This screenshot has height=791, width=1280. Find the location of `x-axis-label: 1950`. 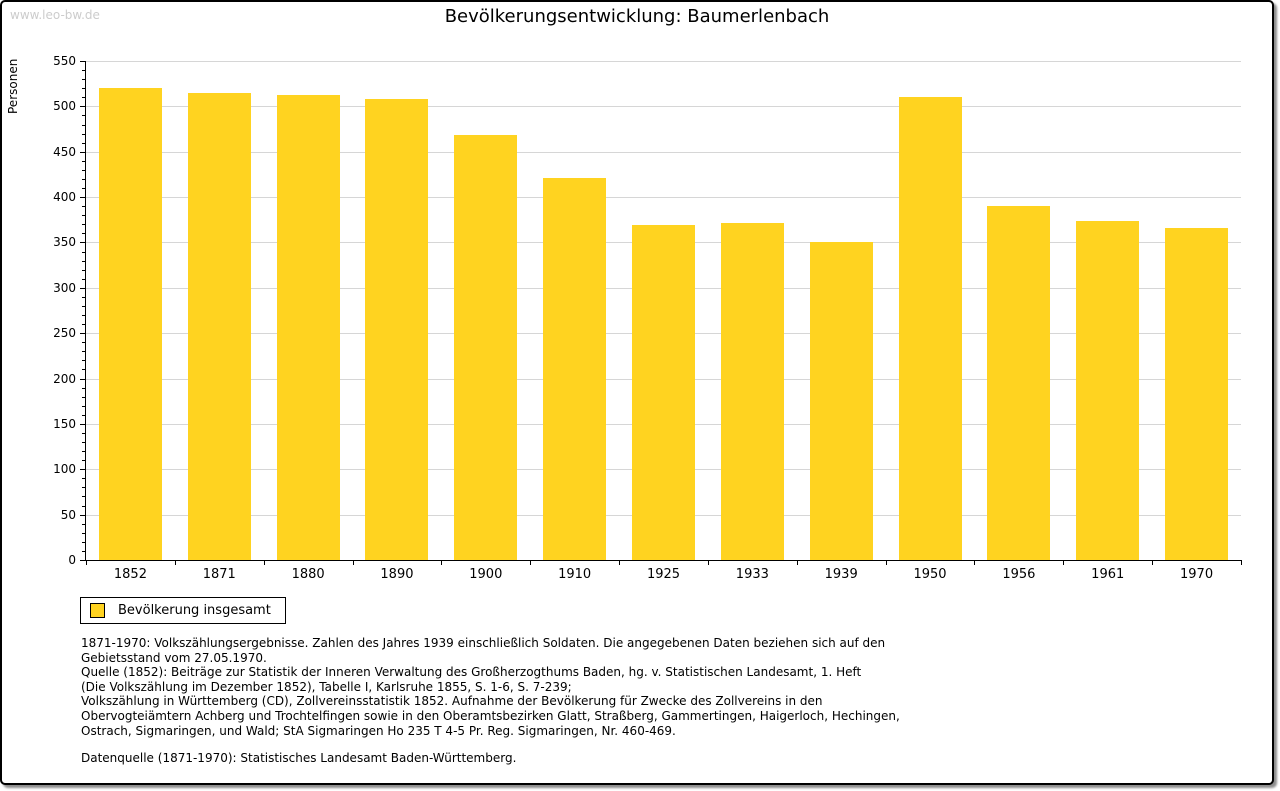

x-axis-label: 1950 is located at coordinates (930, 574).